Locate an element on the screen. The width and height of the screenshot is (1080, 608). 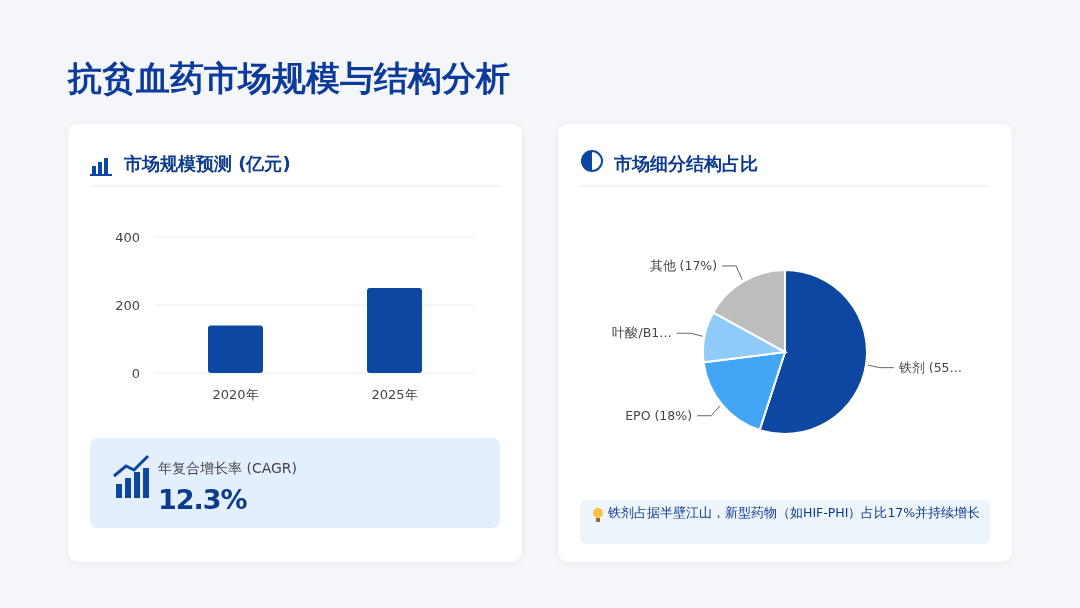
x-tick-label: 2020年 is located at coordinates (235, 394).